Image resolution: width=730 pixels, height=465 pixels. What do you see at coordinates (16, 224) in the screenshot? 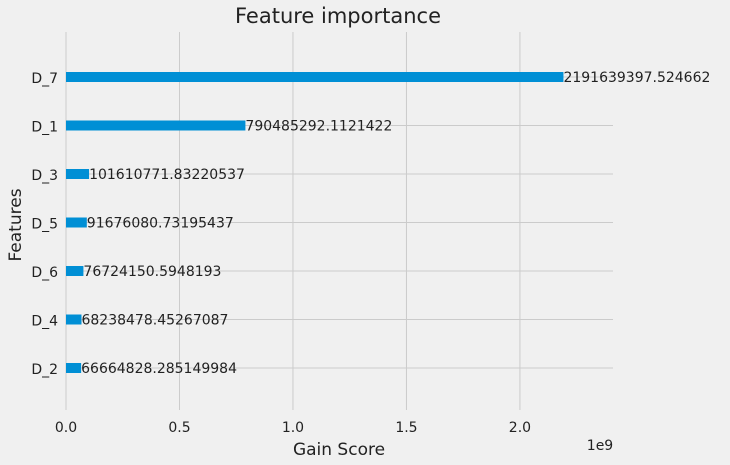
I see `y-axis-label: Features` at bounding box center [16, 224].